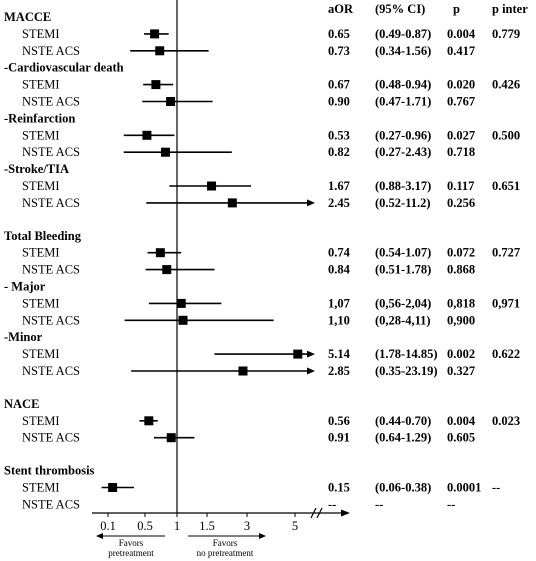 The image size is (536, 561). What do you see at coordinates (461, 270) in the screenshot?
I see `p-value-15: 0.868` at bounding box center [461, 270].